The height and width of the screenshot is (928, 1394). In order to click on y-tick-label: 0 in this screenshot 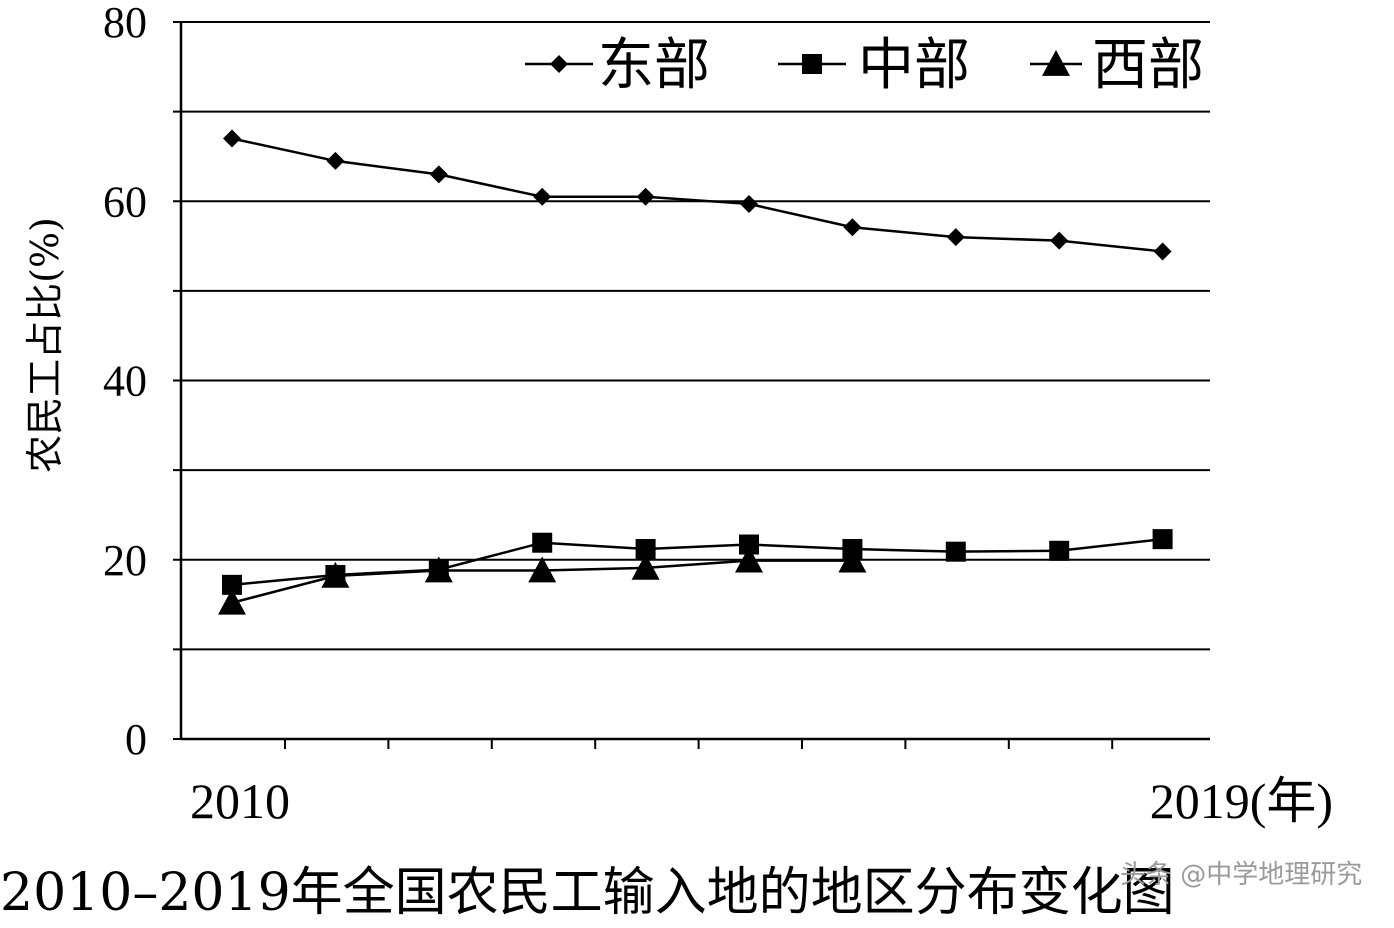, I will do `click(136, 739)`.